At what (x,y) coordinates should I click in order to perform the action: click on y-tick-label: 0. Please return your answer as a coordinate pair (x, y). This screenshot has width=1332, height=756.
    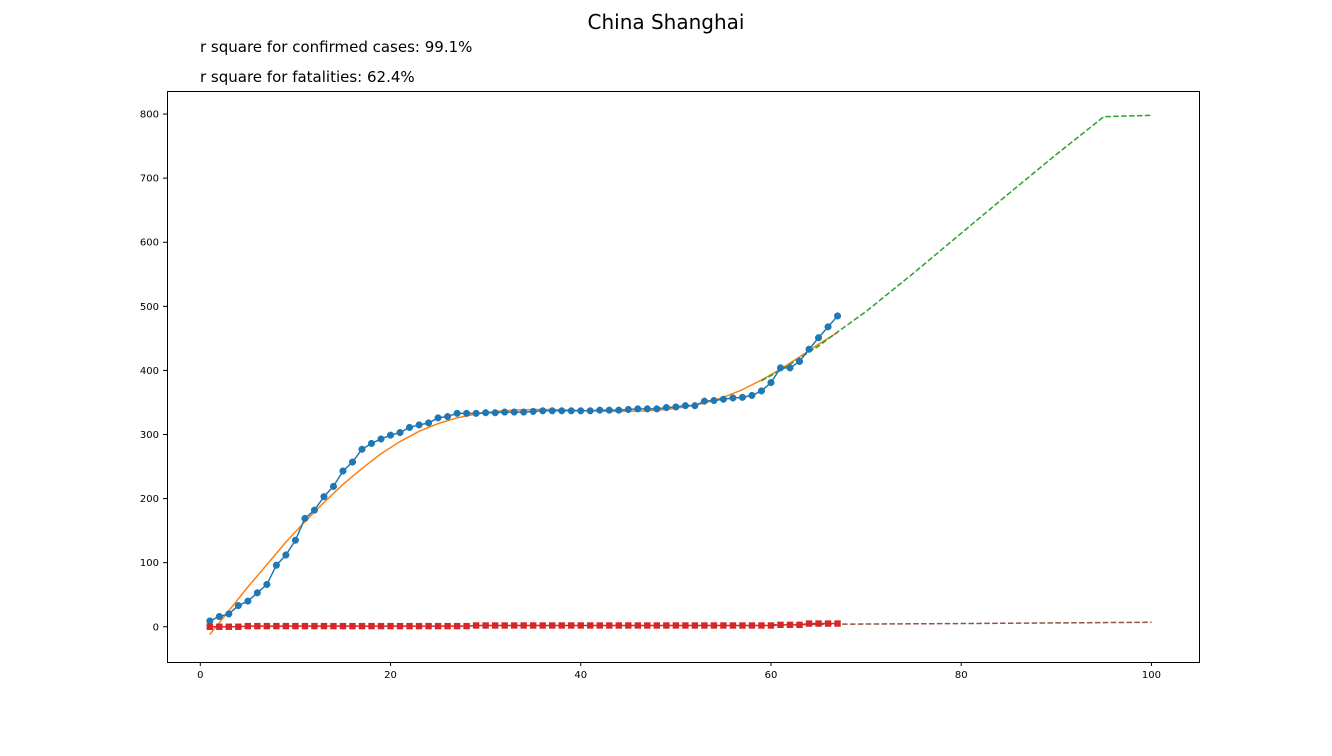
    Looking at the image, I should click on (156, 627).